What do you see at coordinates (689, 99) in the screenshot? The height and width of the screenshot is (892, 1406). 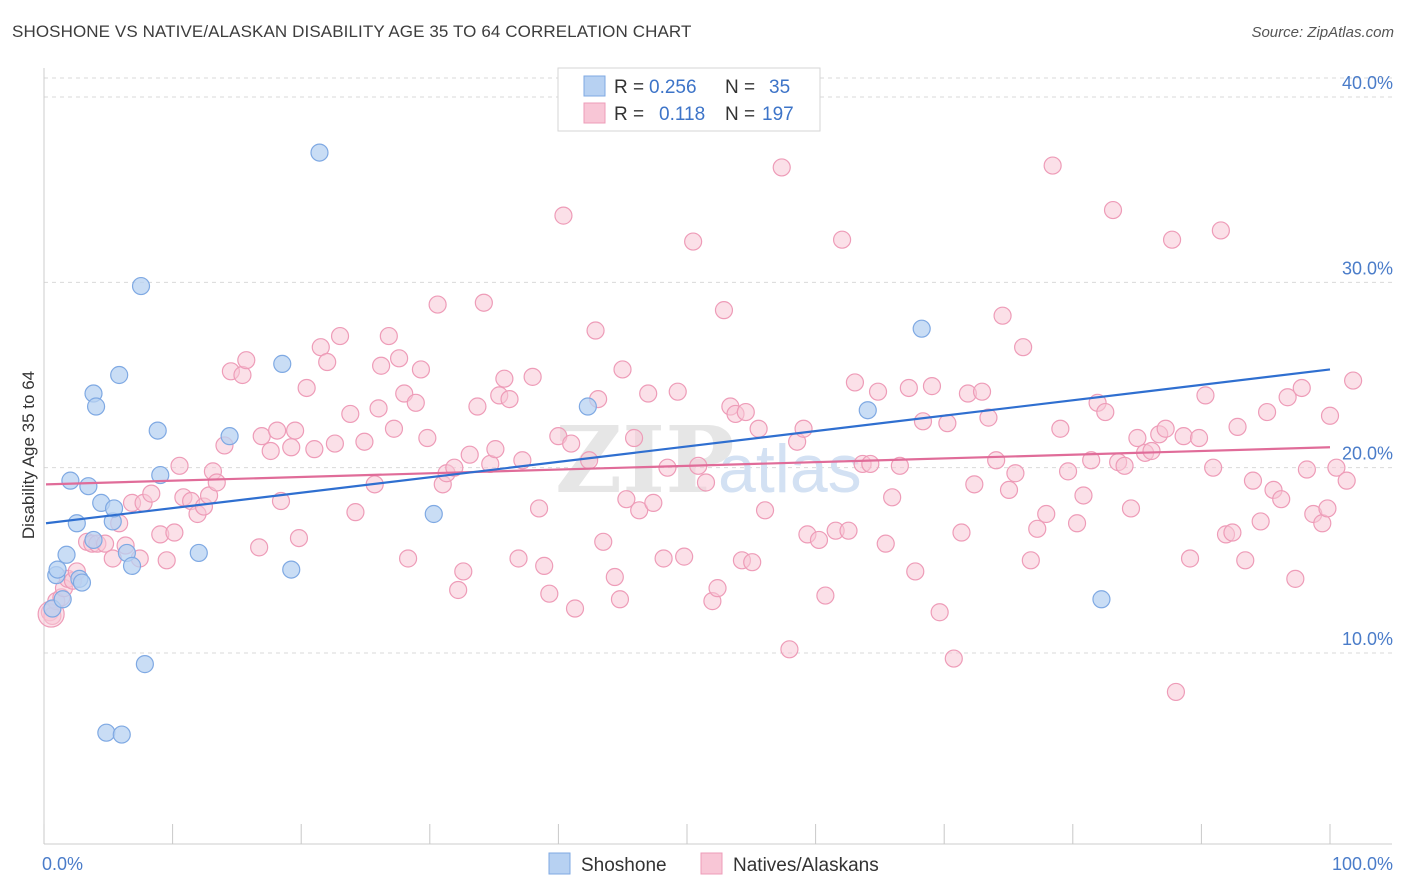 I see `legend: R = 0.256 N = 35 R = 0.118 N = 197` at bounding box center [689, 99].